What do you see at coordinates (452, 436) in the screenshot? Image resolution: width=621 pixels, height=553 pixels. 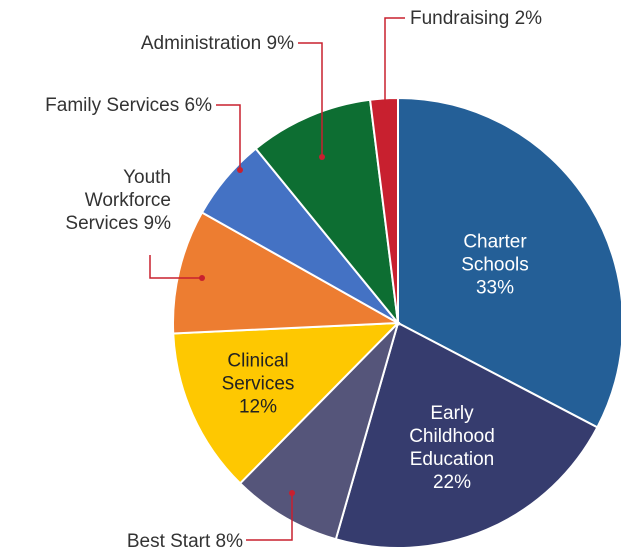 I see `category-label: Early Childhood Education` at bounding box center [452, 436].